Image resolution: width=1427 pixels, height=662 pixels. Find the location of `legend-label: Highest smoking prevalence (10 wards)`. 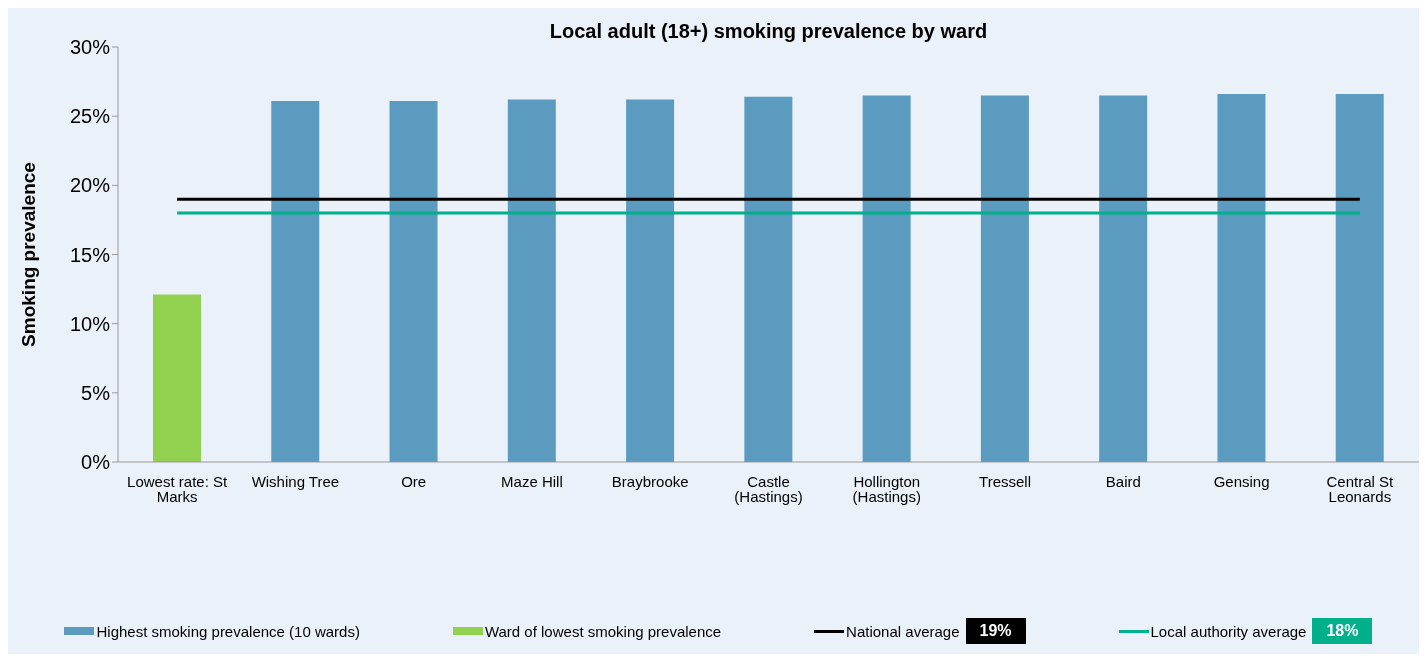

legend-label: Highest smoking prevalence (10 wards) is located at coordinates (228, 631).